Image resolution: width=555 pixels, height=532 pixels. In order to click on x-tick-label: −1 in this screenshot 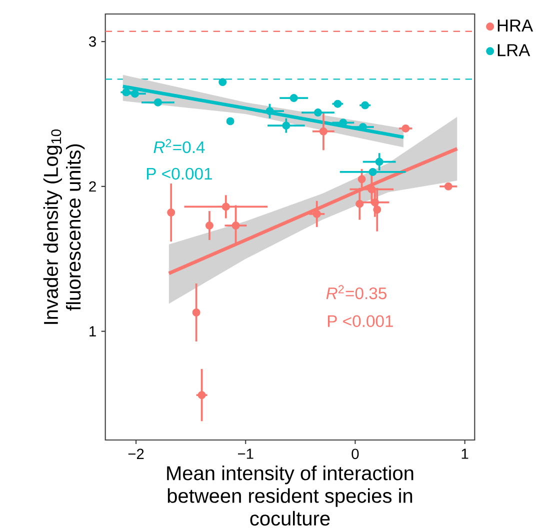, I will do `click(246, 453)`.